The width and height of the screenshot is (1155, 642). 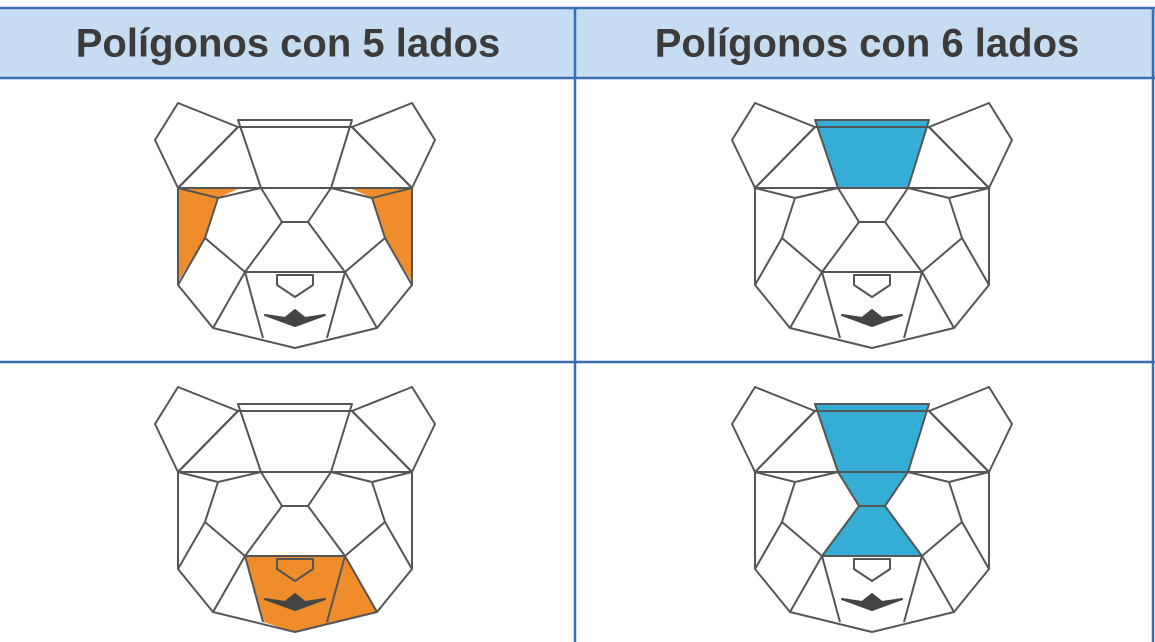 I want to click on header-cell: Polígonos con 5 lados, so click(x=288, y=44).